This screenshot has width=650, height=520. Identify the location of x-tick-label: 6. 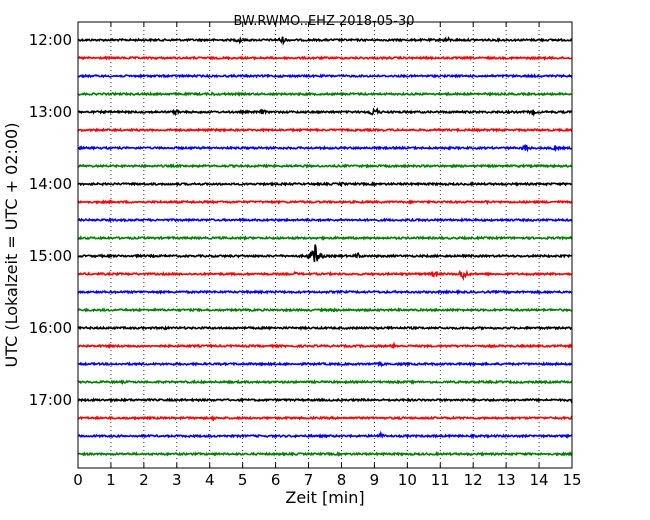
(276, 480).